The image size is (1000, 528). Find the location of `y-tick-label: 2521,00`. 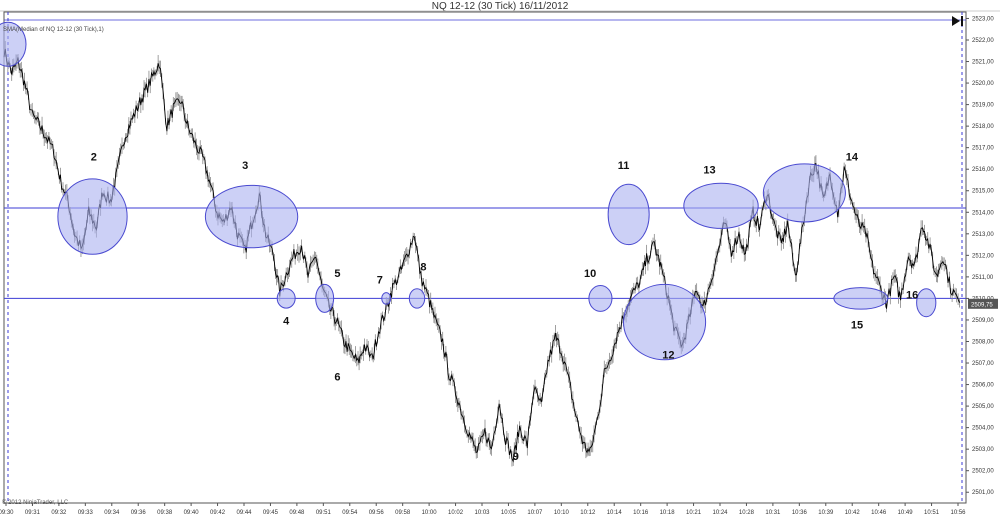

y-tick-label: 2521,00 is located at coordinates (983, 63).